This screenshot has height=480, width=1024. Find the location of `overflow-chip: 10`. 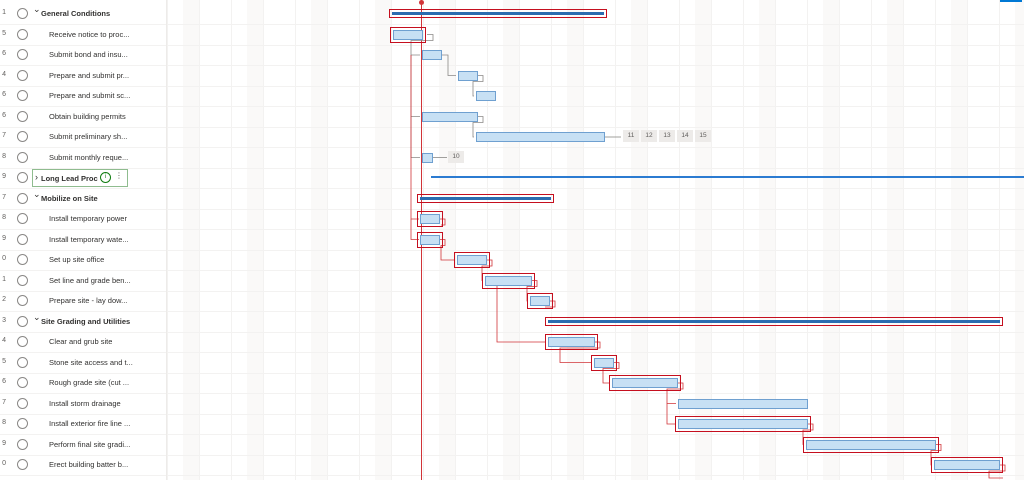

overflow-chip: 10 is located at coordinates (456, 156).